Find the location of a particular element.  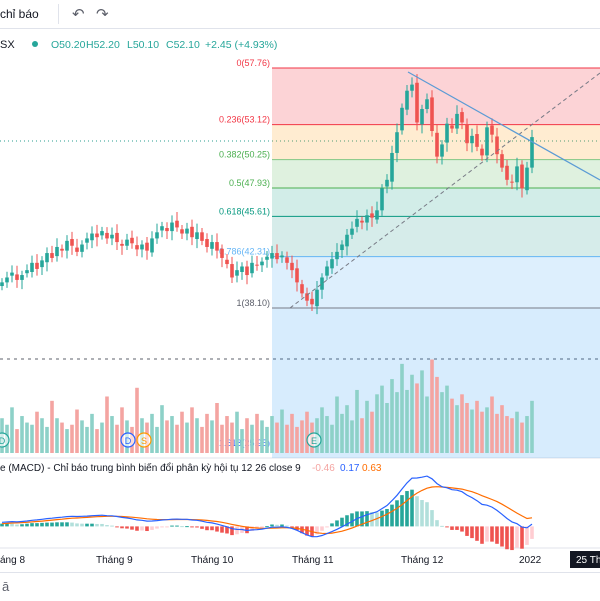

indicators-button: chỉ báo is located at coordinates (19, 14).